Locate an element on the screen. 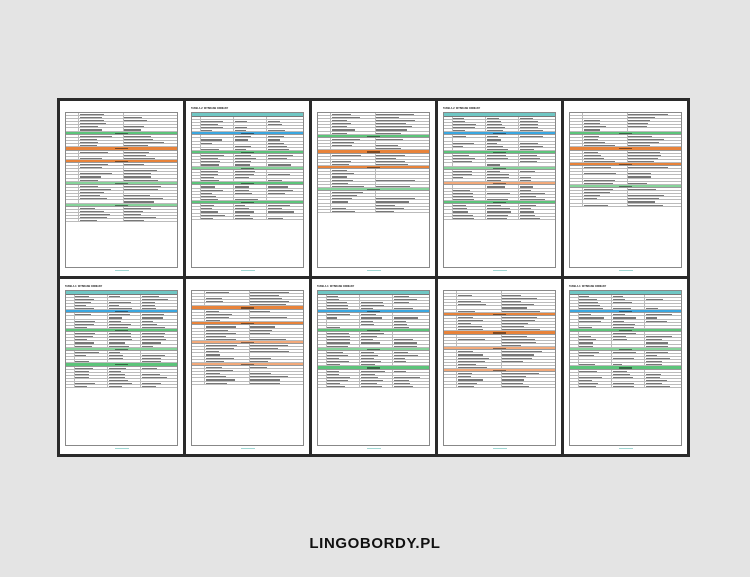 This screenshot has width=750, height=577. page-title: TABELA 2: WYBRANE ODMIANY is located at coordinates (462, 108).